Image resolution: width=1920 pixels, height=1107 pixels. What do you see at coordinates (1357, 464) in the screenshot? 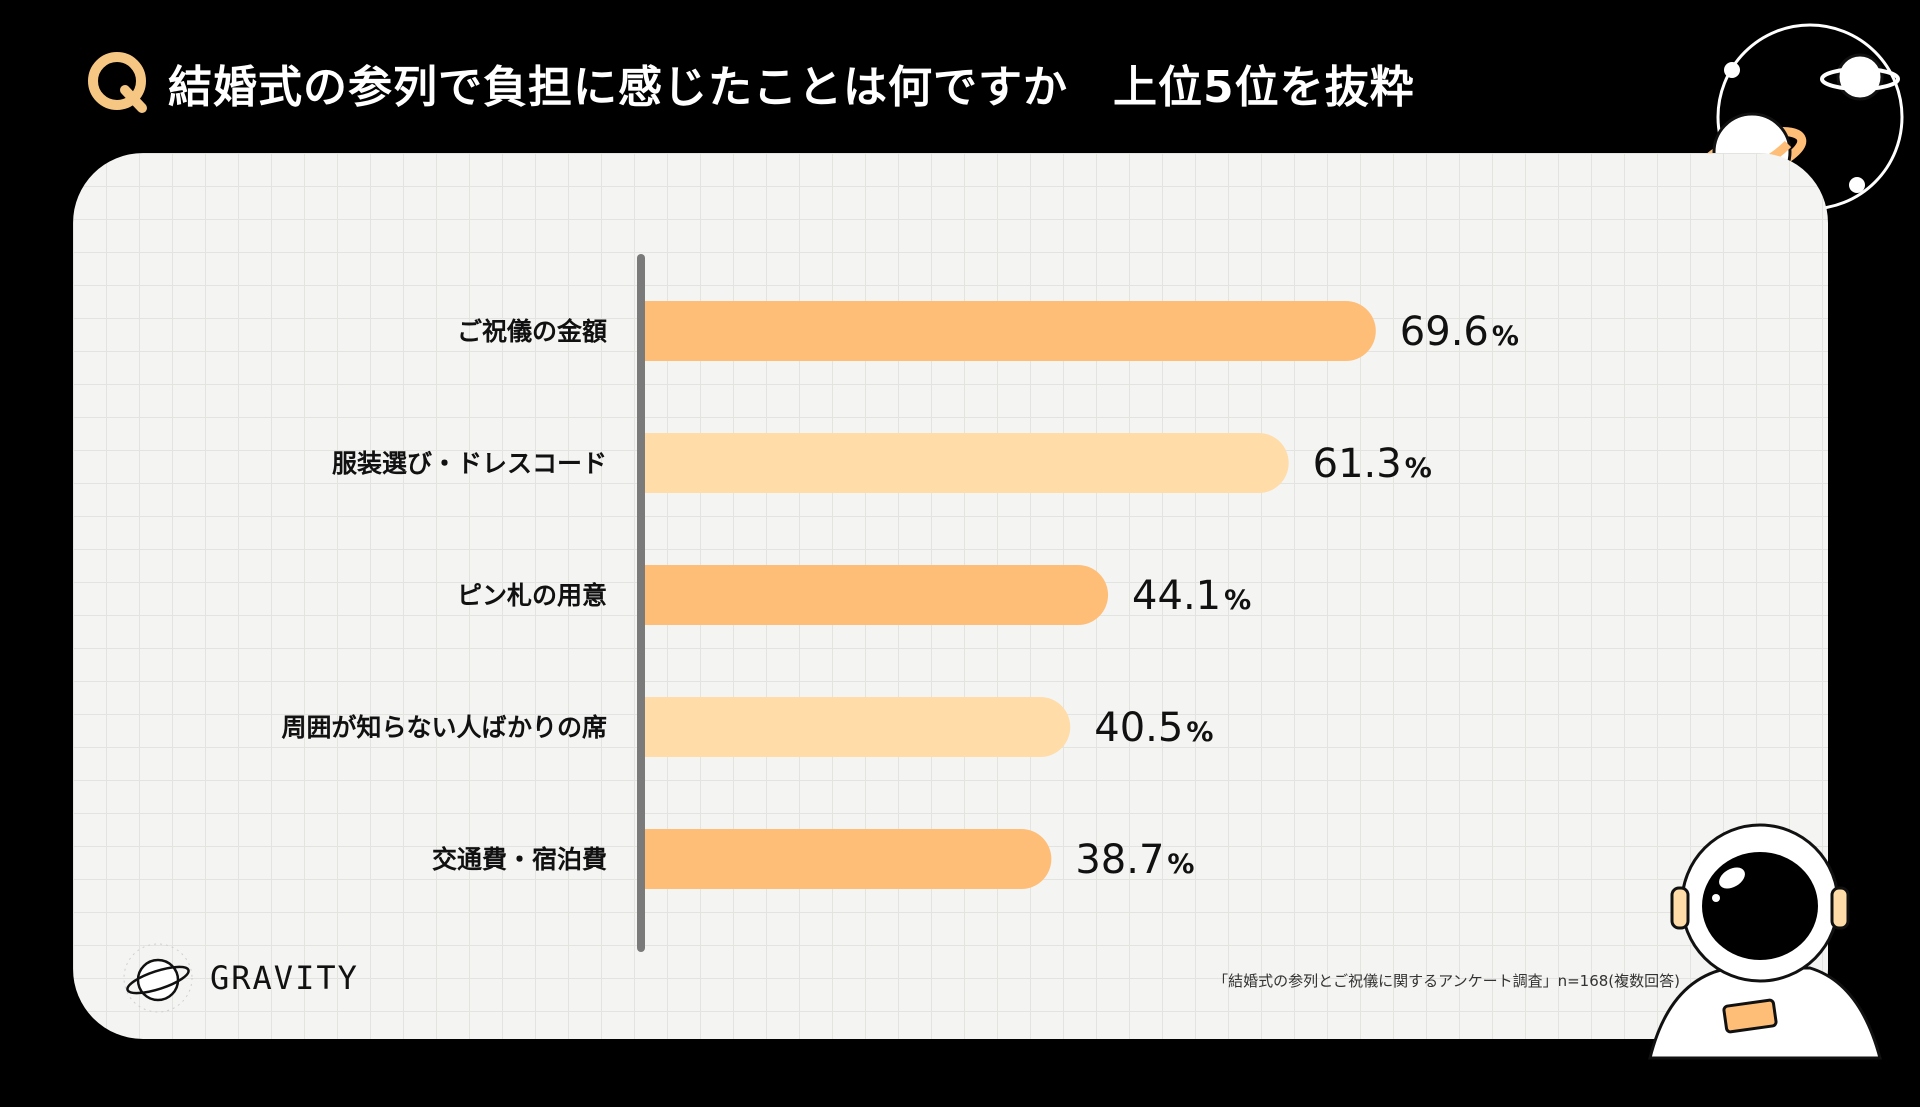
I see `value-number: 61.3` at bounding box center [1357, 464].